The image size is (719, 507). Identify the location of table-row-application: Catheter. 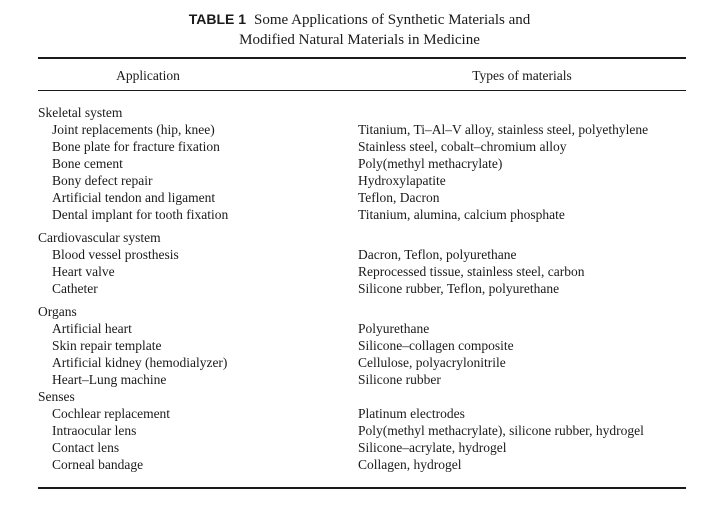
(75, 288).